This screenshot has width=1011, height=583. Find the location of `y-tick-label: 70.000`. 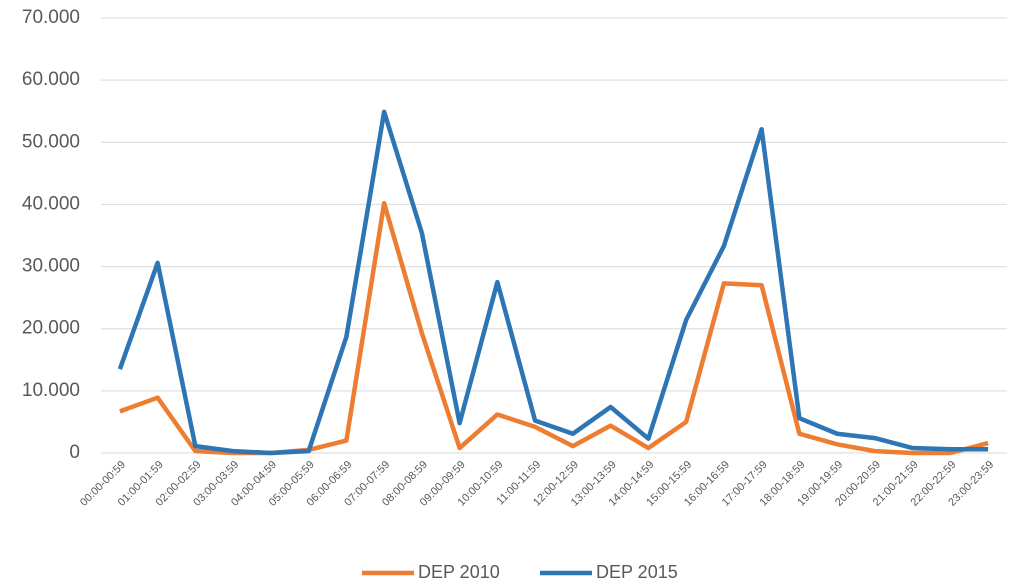

y-tick-label: 70.000 is located at coordinates (51, 17).